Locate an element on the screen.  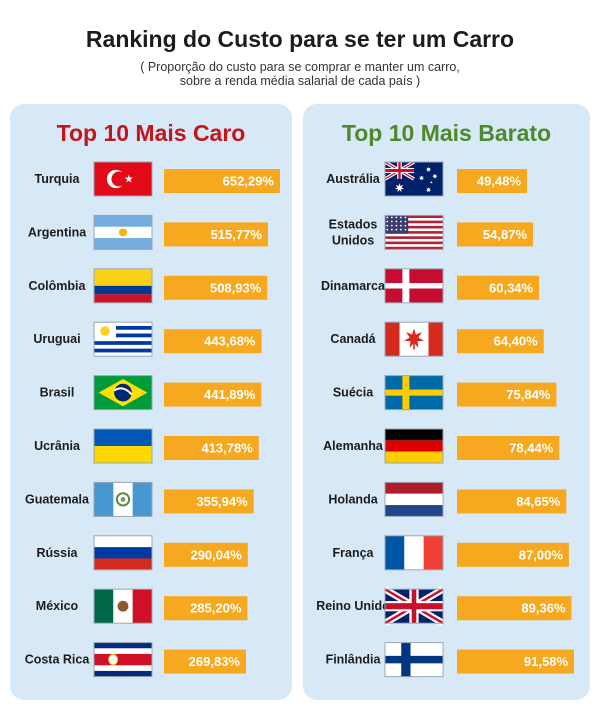
country-label-canada: Canadá is located at coordinates (352, 339).